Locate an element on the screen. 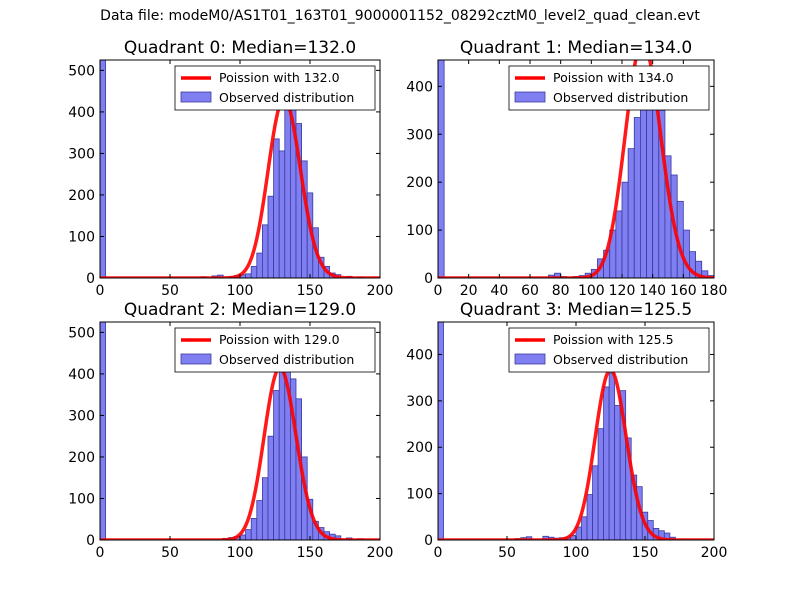 This screenshot has height=600, width=800. quadrant-1-axes-frame is located at coordinates (576, 169).